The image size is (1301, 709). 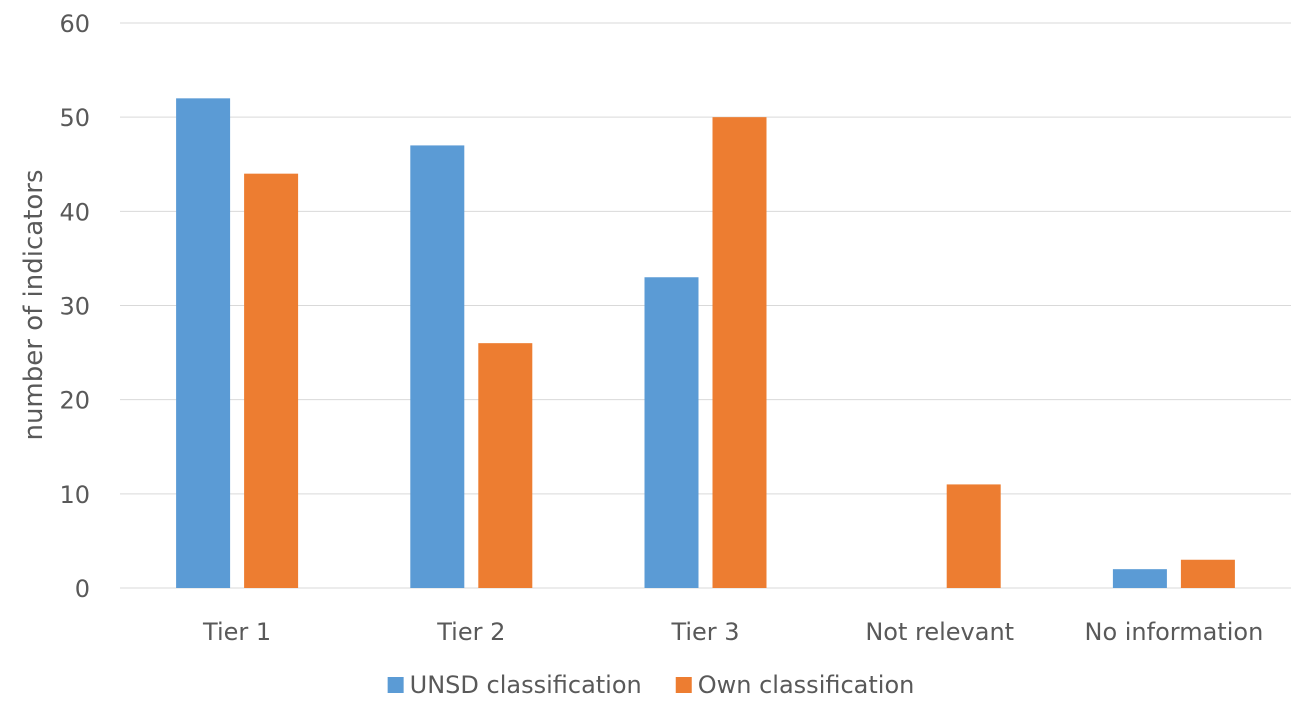 What do you see at coordinates (973, 536) in the screenshot?
I see `bar-own-classification-not-relevant` at bounding box center [973, 536].